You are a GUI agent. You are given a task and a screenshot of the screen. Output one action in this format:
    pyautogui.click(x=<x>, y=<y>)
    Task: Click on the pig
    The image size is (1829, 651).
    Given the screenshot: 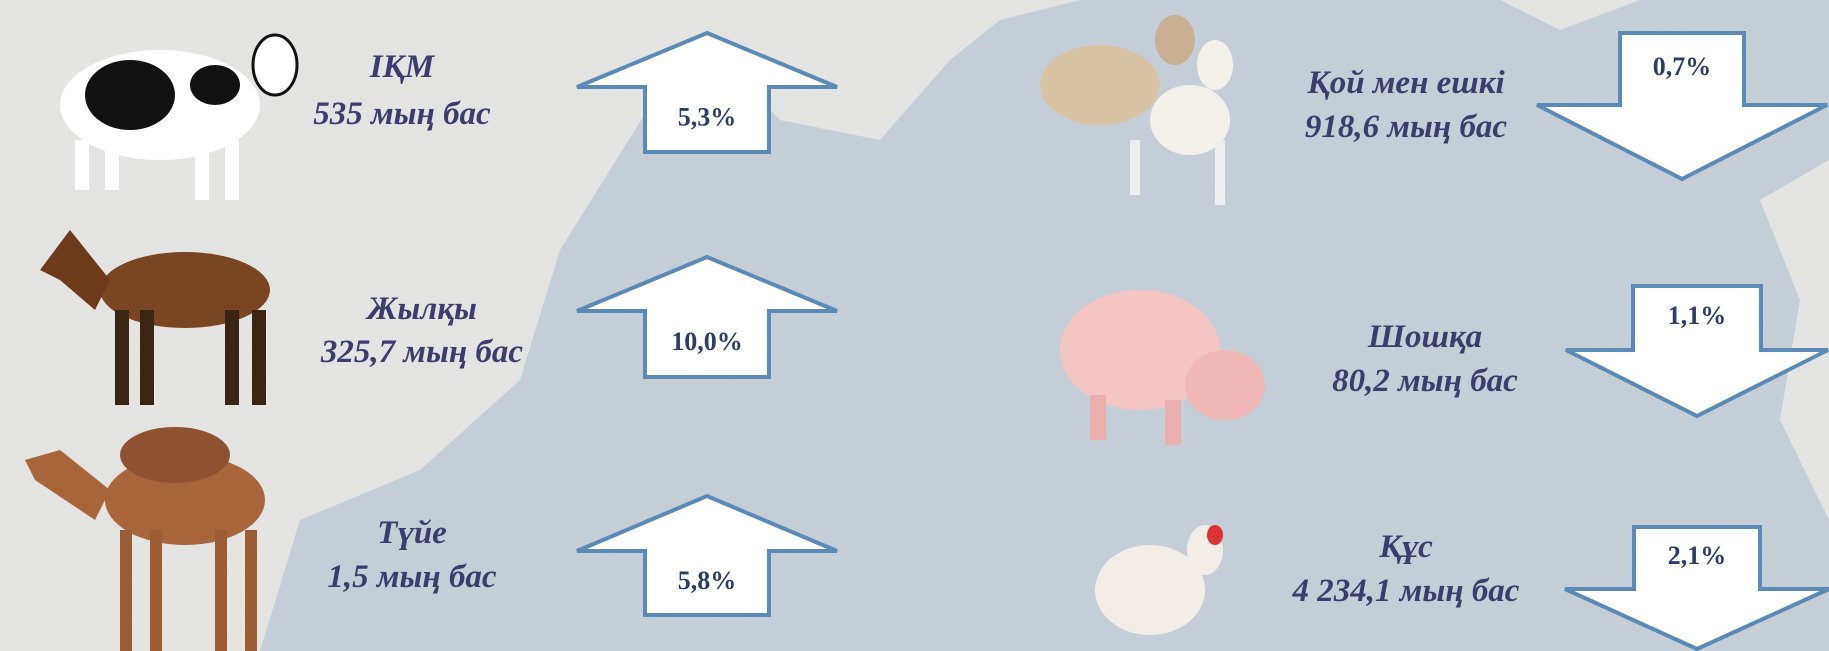 What is the action you would take?
    pyautogui.click(x=1162, y=367)
    